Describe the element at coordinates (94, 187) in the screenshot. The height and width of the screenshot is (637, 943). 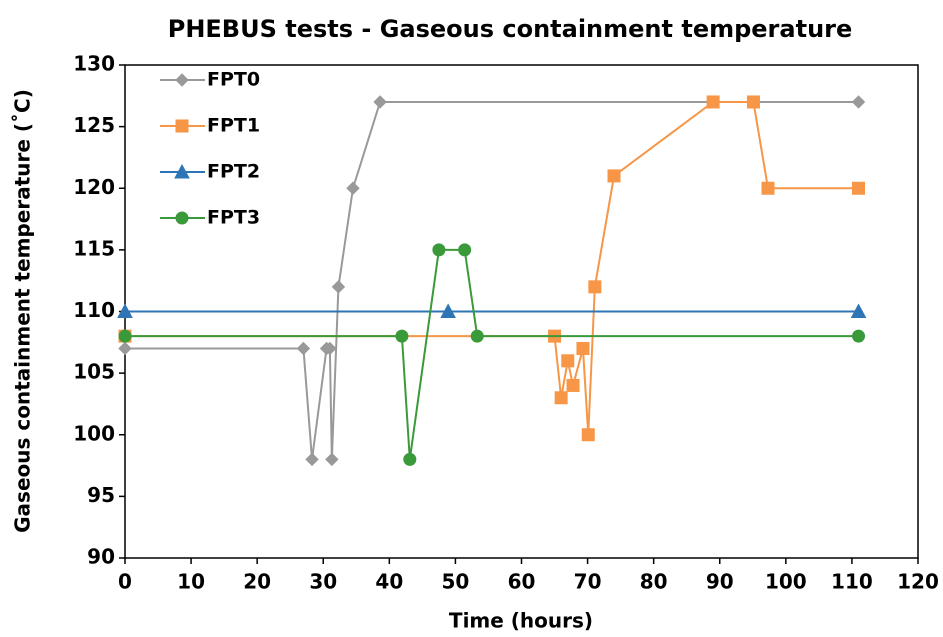
I see `y-tick-label: 120` at that location.